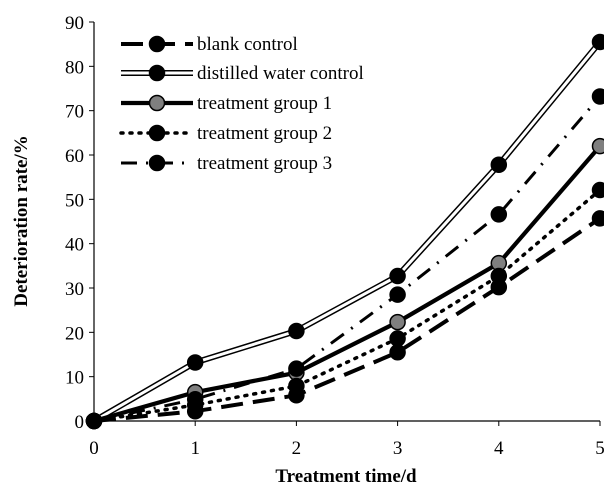 The height and width of the screenshot is (489, 604). I want to click on y-tick-label: 60, so click(74, 156).